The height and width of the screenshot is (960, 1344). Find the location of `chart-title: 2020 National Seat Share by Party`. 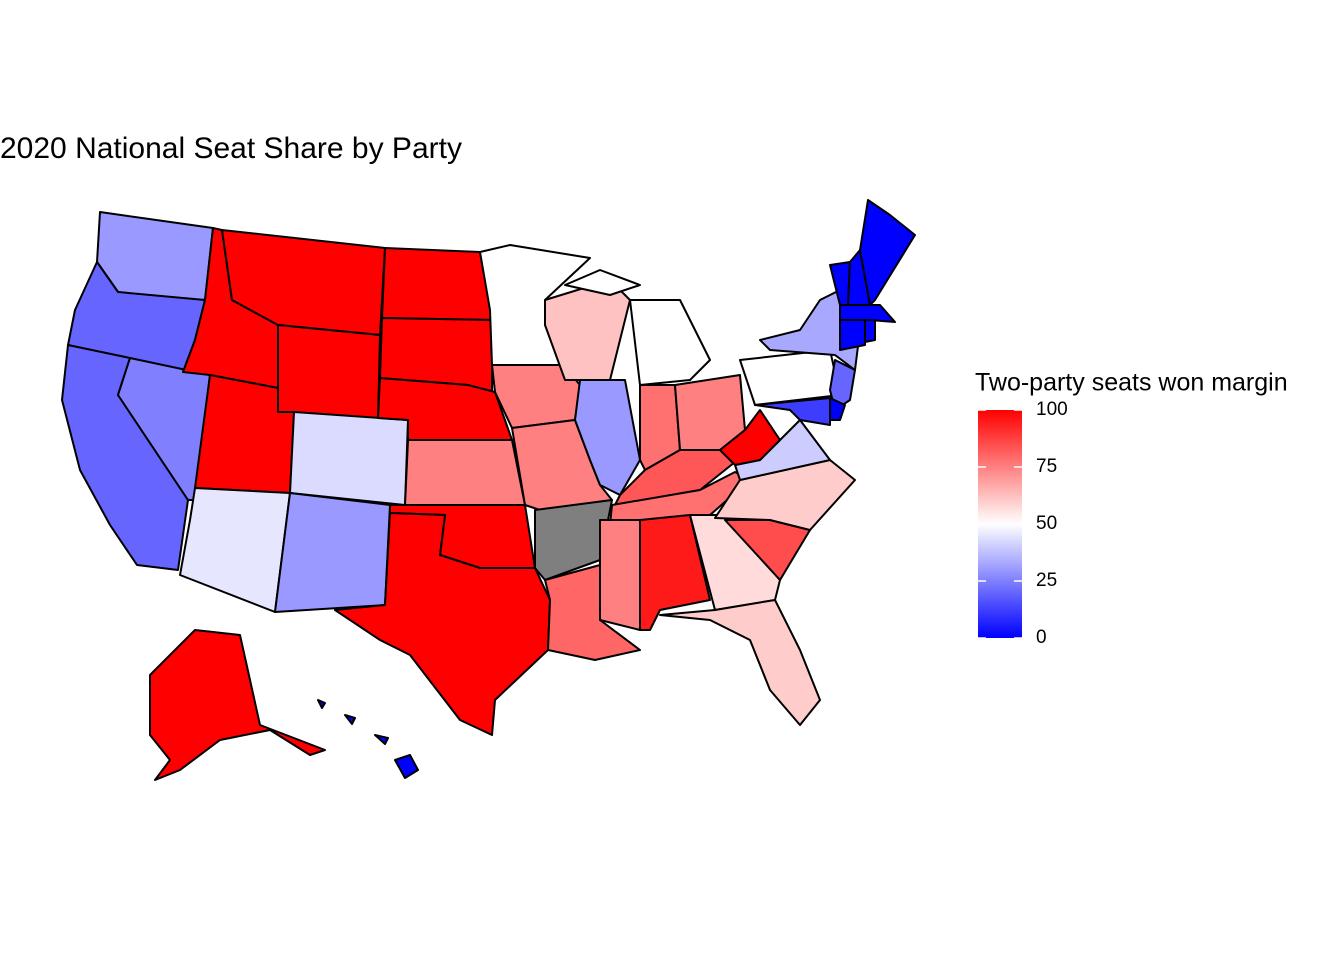

chart-title: 2020 National Seat Share by Party is located at coordinates (231, 148).